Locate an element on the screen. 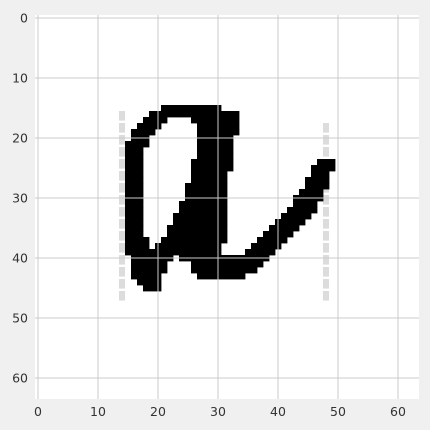  x-tick-label: 50 is located at coordinates (338, 411).